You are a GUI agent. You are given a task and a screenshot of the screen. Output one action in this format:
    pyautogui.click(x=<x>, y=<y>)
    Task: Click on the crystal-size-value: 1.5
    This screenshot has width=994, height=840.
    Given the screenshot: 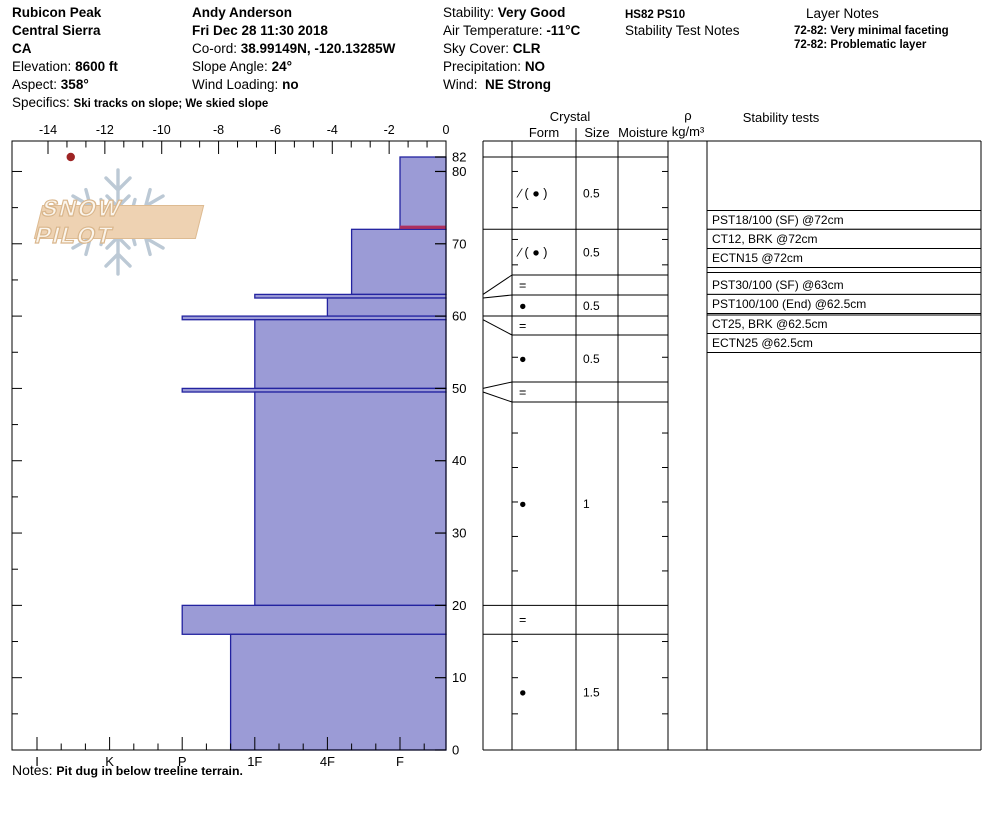 What is the action you would take?
    pyautogui.click(x=591, y=692)
    